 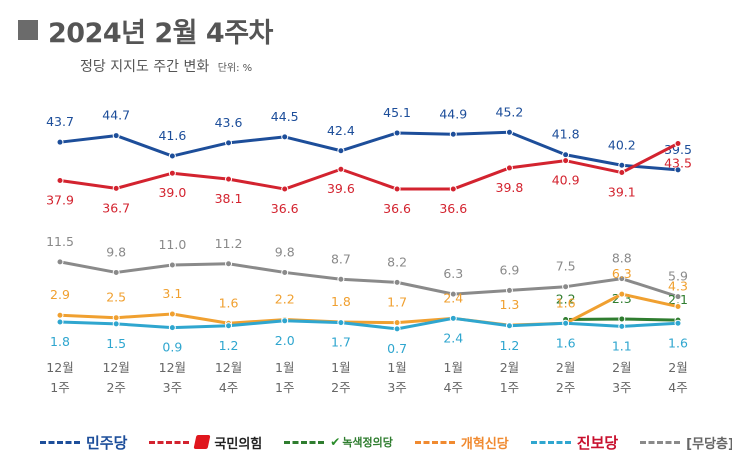 What do you see at coordinates (172, 135) in the screenshot?
I see `data-label: 41.6` at bounding box center [172, 135].